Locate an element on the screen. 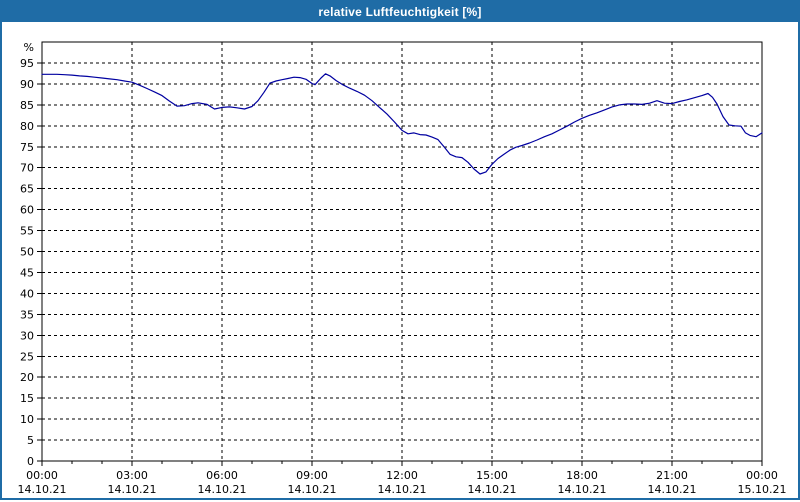 Image resolution: width=800 pixels, height=502 pixels. svg-text: 06:00 is located at coordinates (222, 475).